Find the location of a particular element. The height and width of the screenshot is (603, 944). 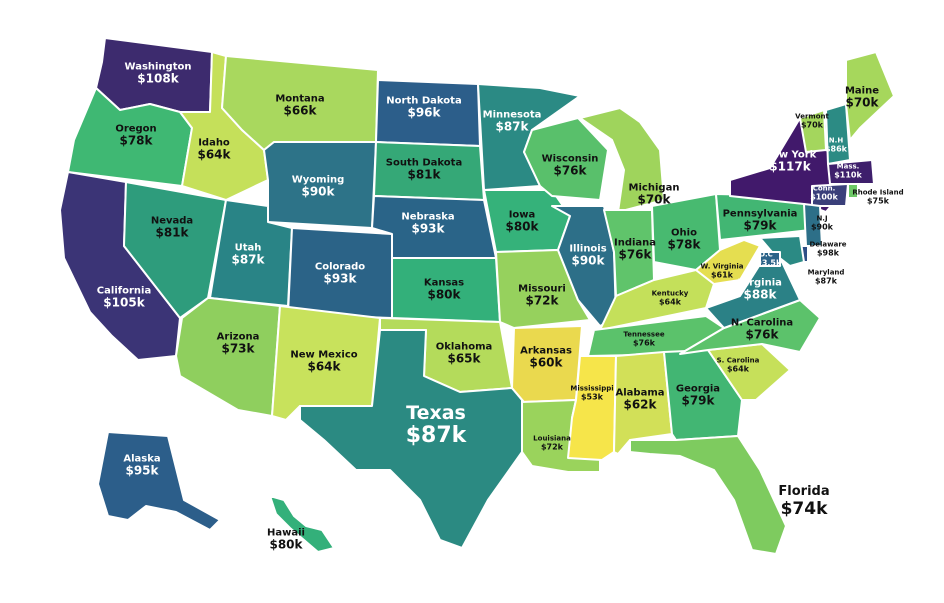

state-massachusetts is located at coordinates (851, 172).